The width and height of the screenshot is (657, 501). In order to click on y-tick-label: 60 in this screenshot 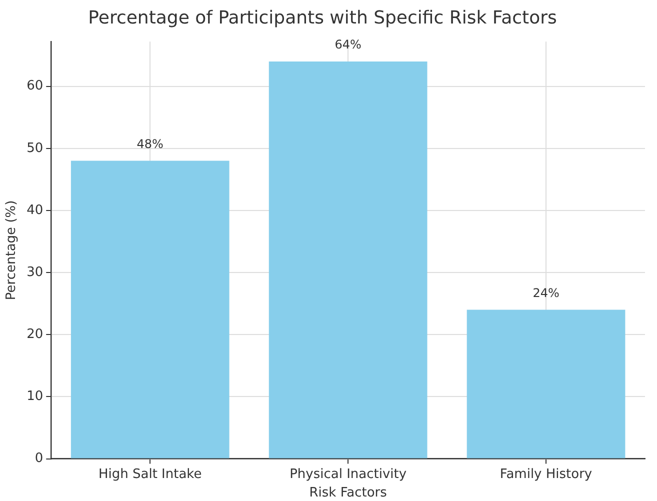, I will do `click(35, 86)`.